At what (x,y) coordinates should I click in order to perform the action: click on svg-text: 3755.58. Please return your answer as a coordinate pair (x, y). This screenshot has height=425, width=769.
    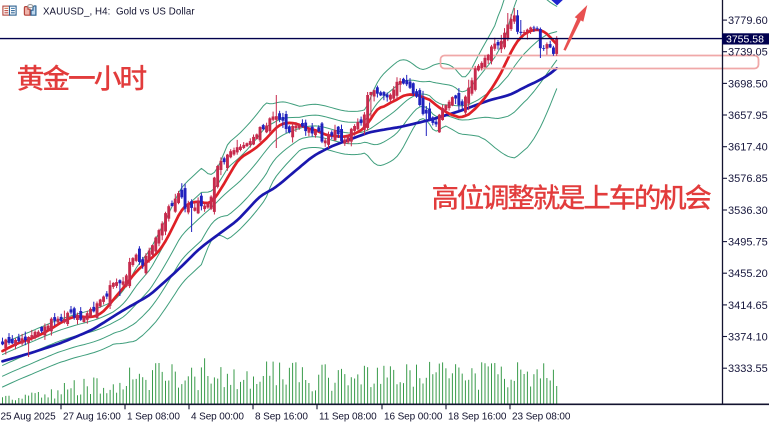
    Looking at the image, I should click on (745, 40).